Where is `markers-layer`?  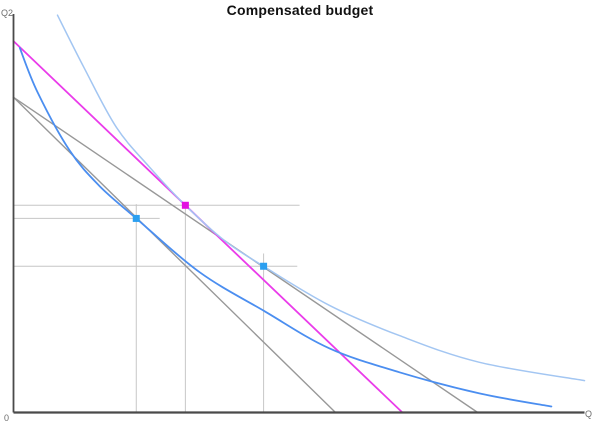
markers-layer is located at coordinates (200, 235).